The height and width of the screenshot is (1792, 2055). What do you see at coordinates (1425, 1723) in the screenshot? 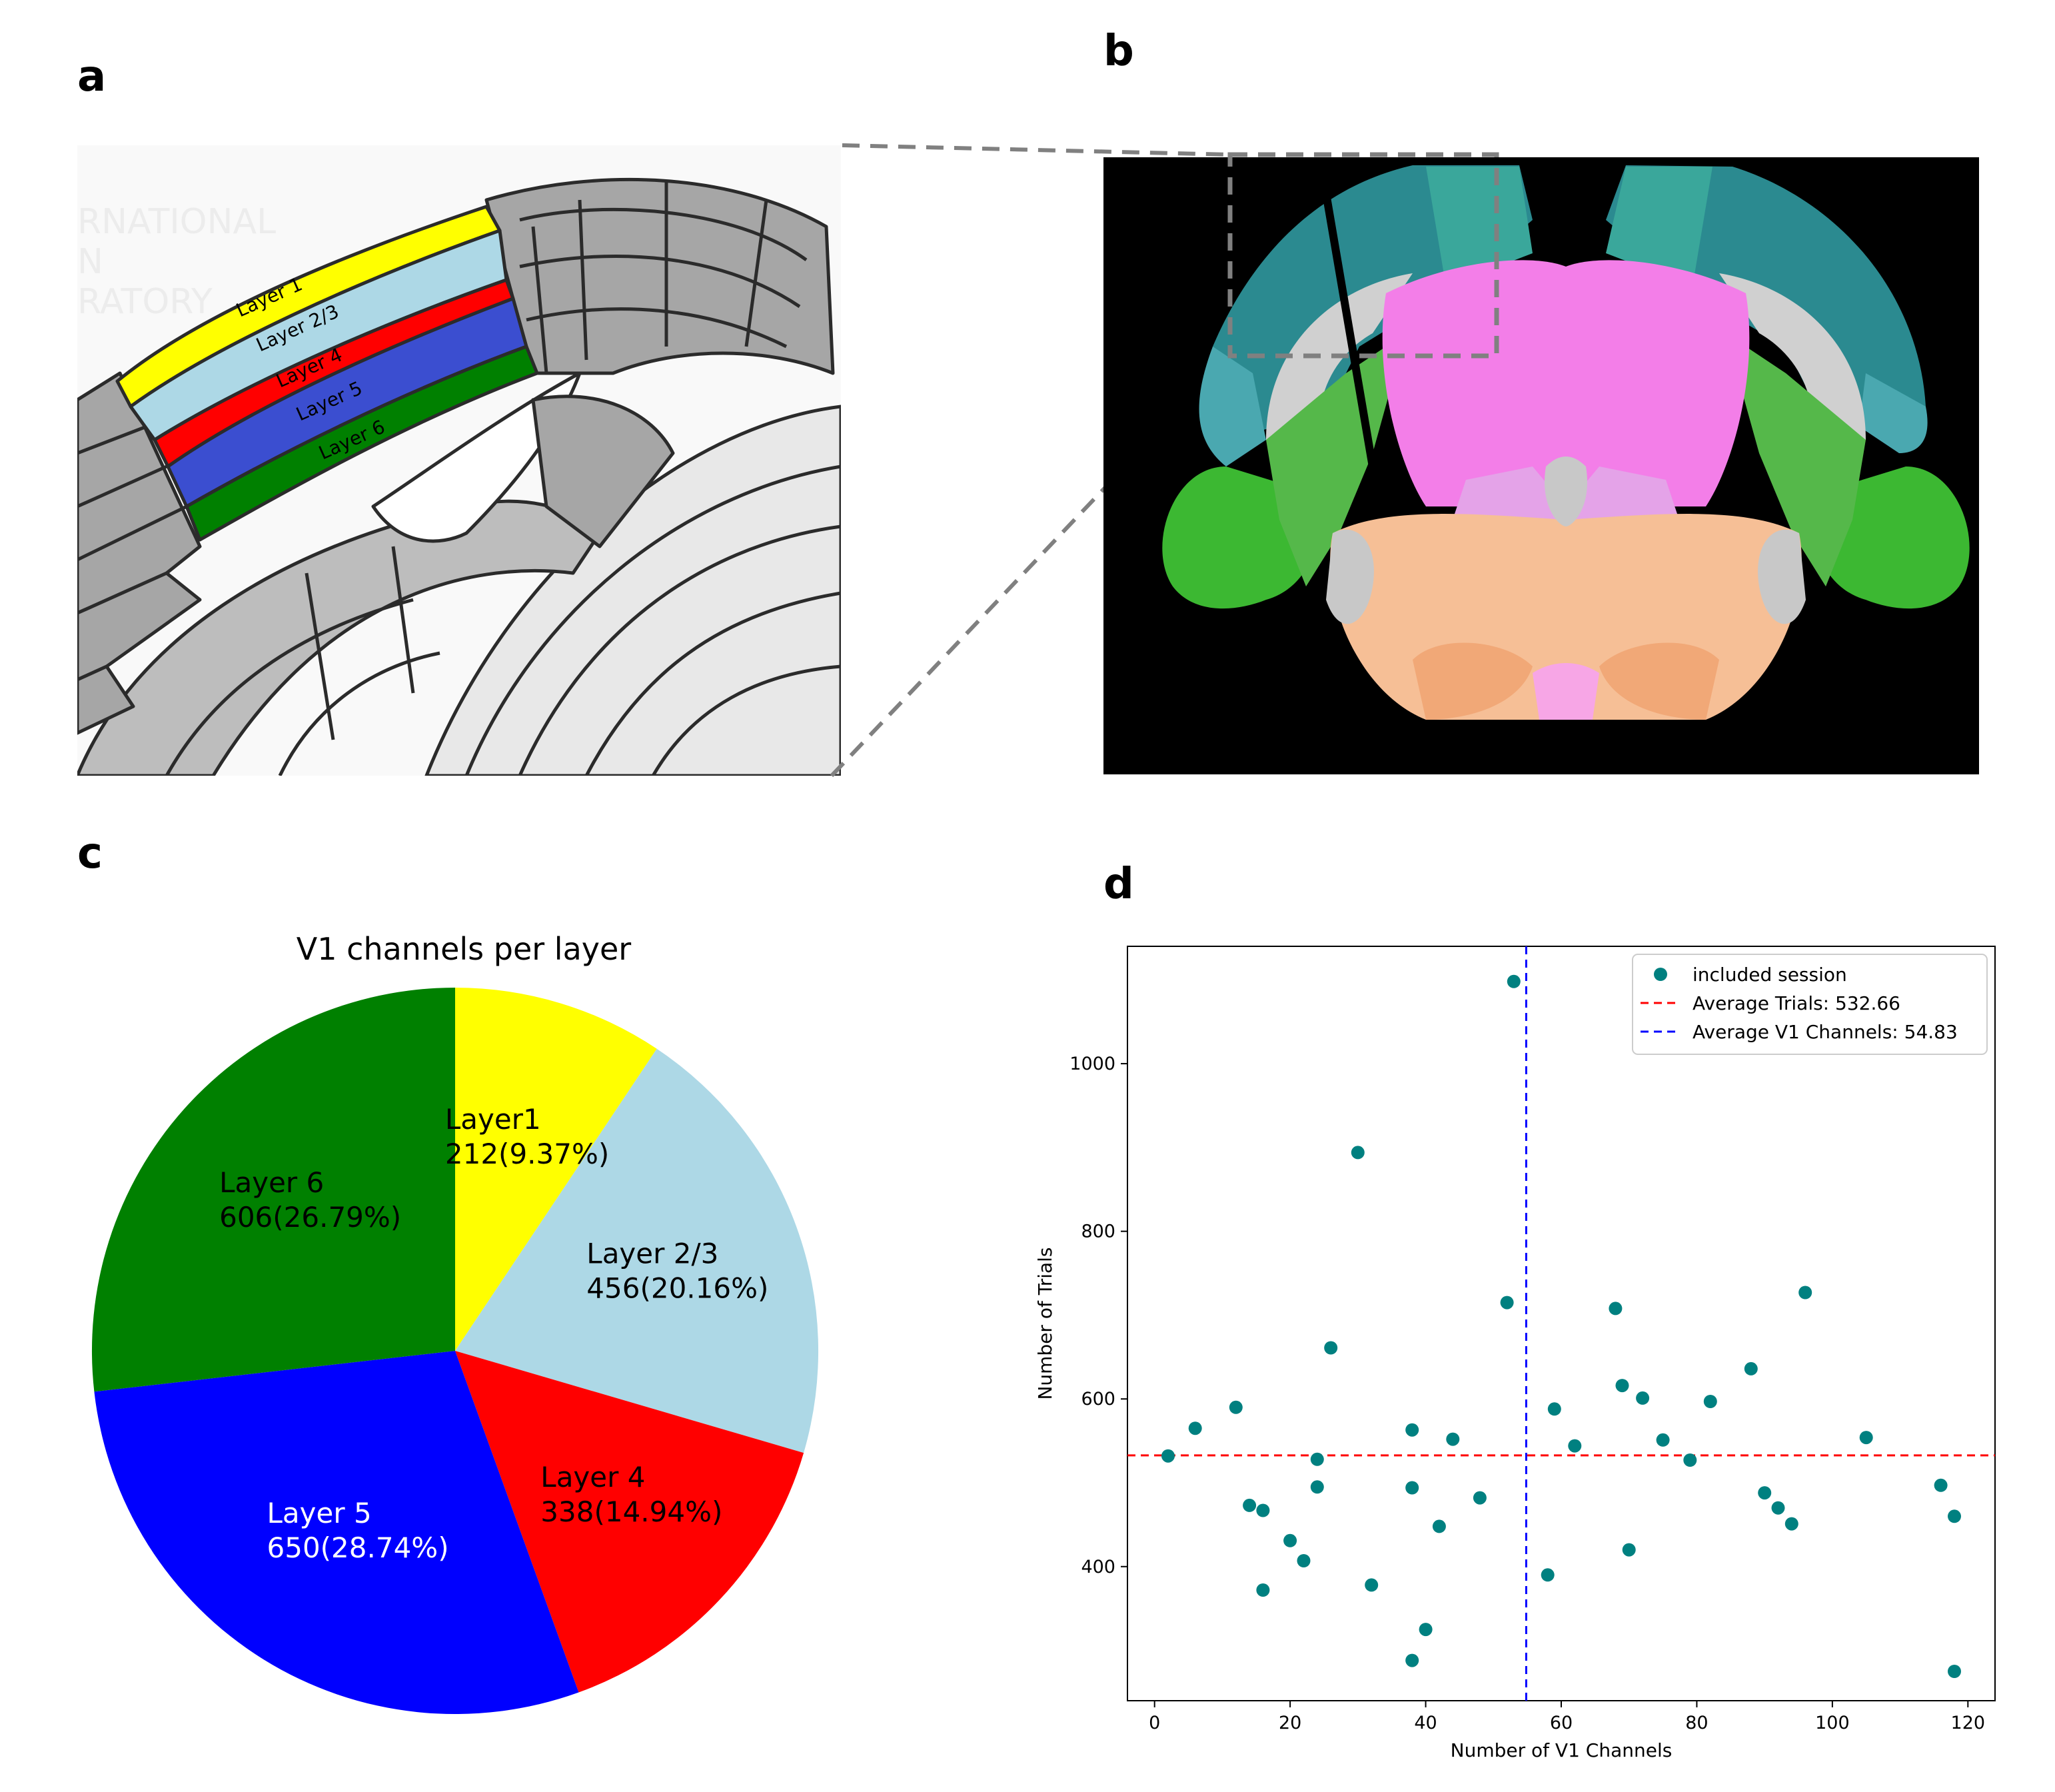
I see `x-tick-label: 40` at bounding box center [1425, 1723].